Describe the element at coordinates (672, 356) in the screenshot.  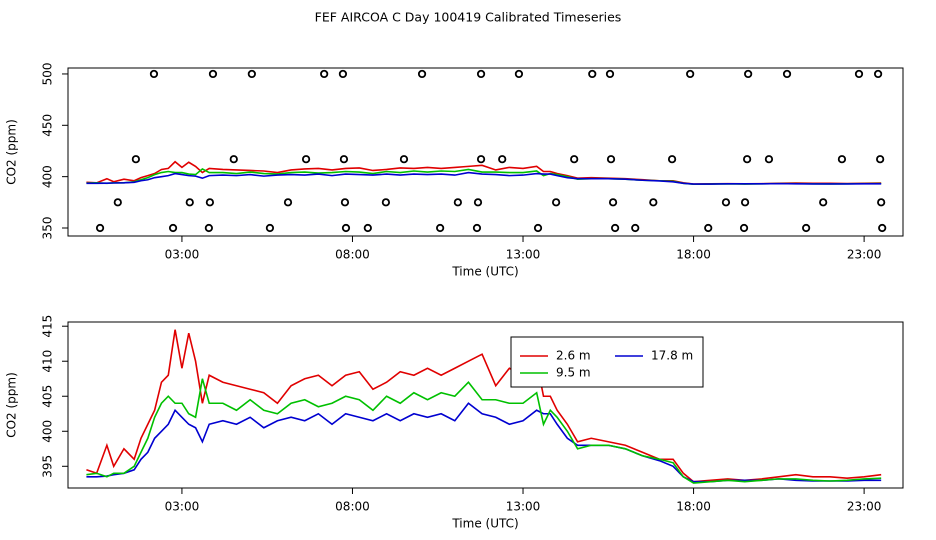
I see `legend-label: 17.8 m` at that location.